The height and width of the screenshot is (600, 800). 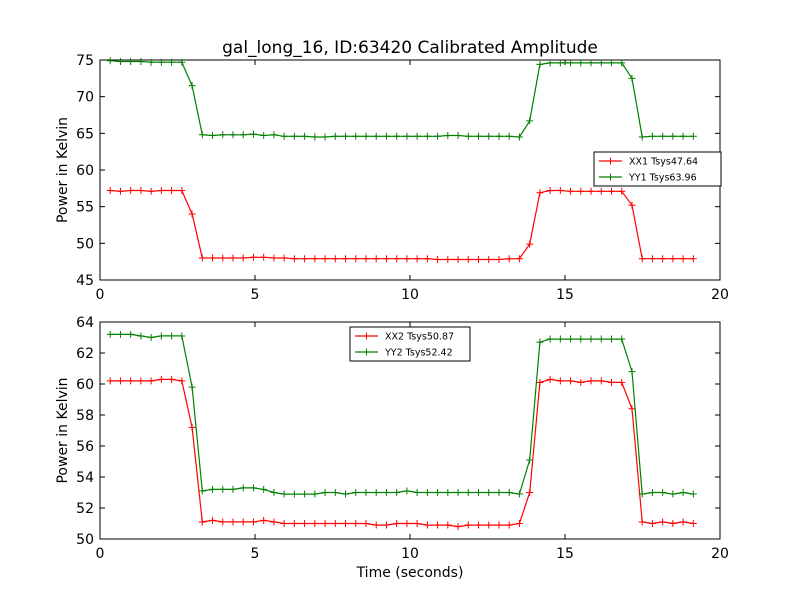 I want to click on x-tick-label: 0, so click(x=100, y=295).